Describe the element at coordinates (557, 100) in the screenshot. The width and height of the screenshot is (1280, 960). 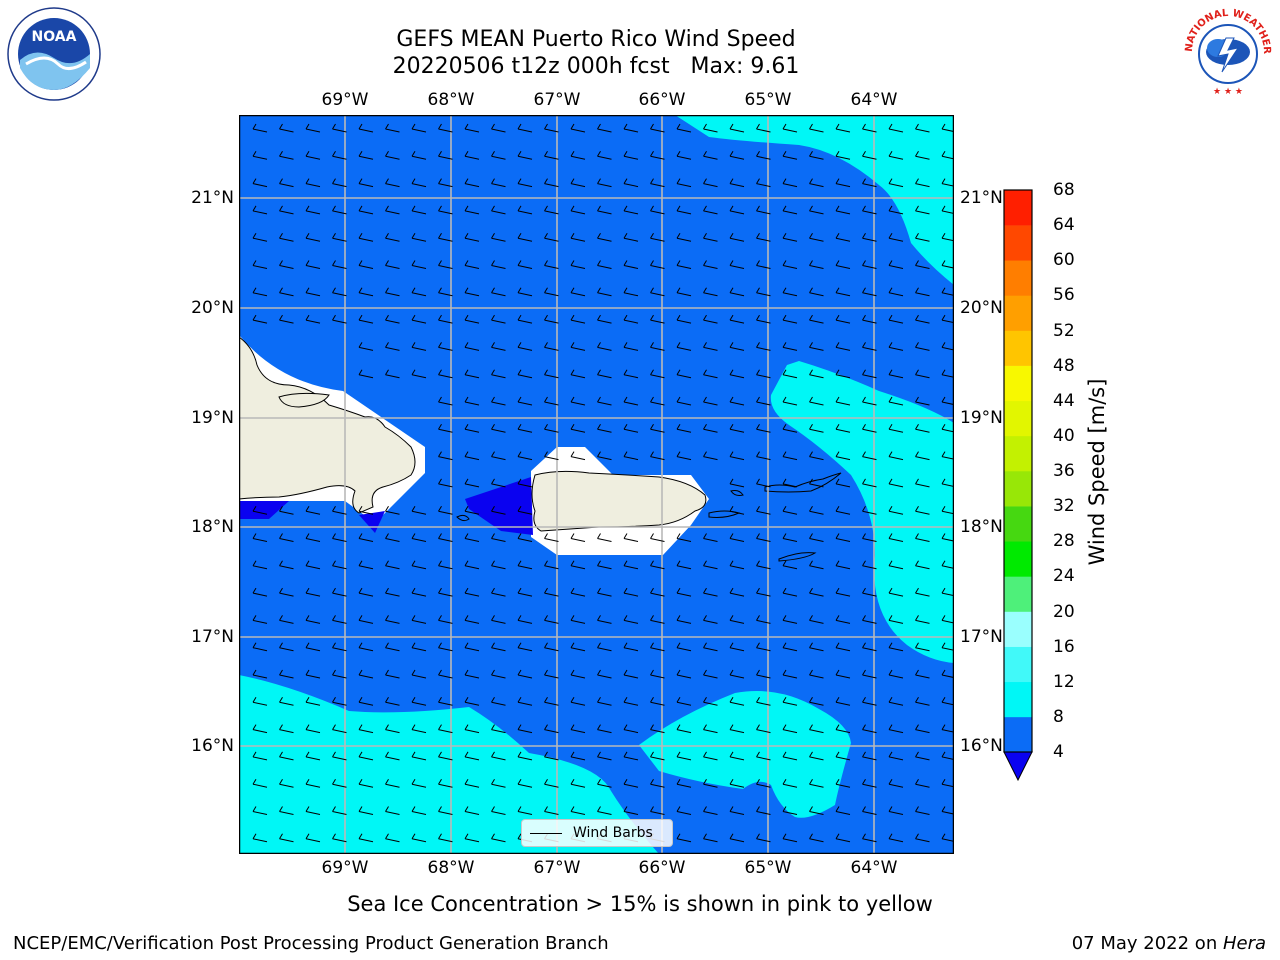
I see `lon-tick-top: 67°W` at that location.